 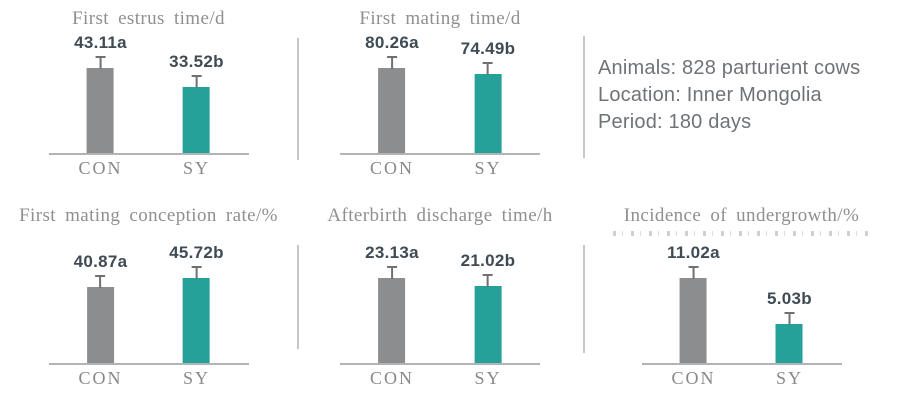 I want to click on bar-group-sy: 74.49b, so click(x=488, y=96).